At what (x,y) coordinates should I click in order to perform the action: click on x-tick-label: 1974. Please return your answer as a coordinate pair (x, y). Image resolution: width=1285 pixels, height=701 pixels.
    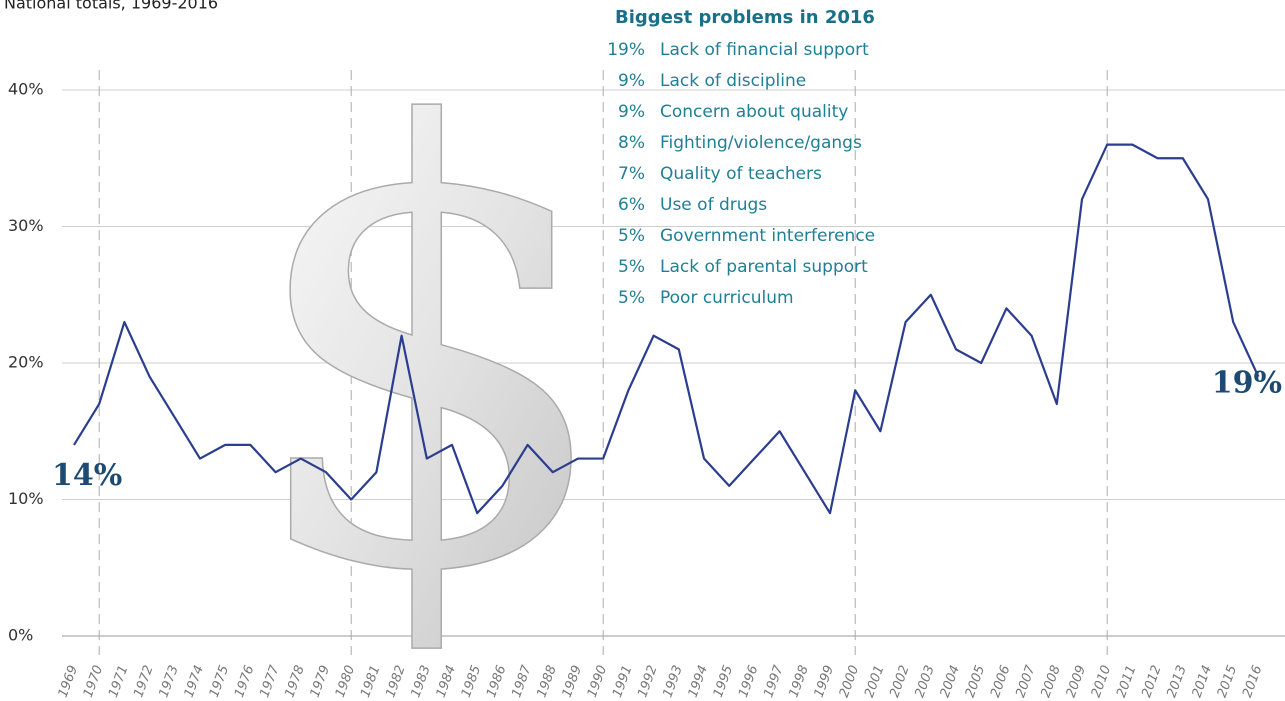
    Looking at the image, I should click on (194, 681).